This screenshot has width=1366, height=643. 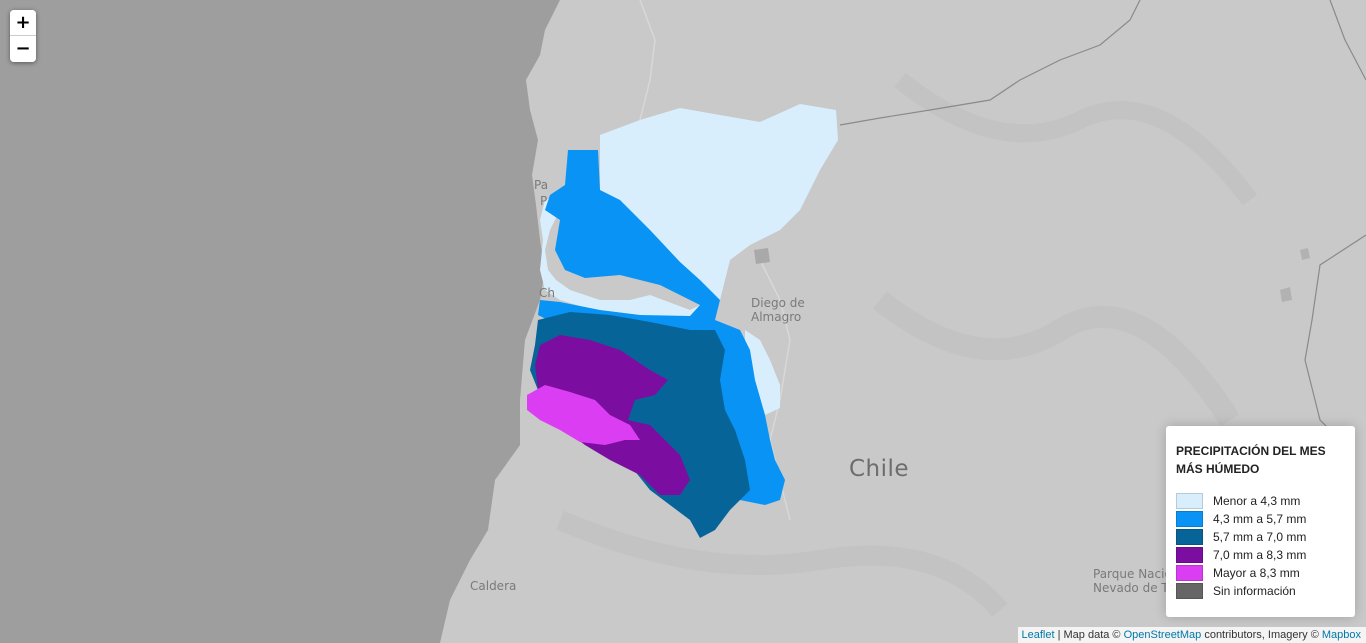 I want to click on leaflet-link: Leaflet, so click(x=1038, y=635).